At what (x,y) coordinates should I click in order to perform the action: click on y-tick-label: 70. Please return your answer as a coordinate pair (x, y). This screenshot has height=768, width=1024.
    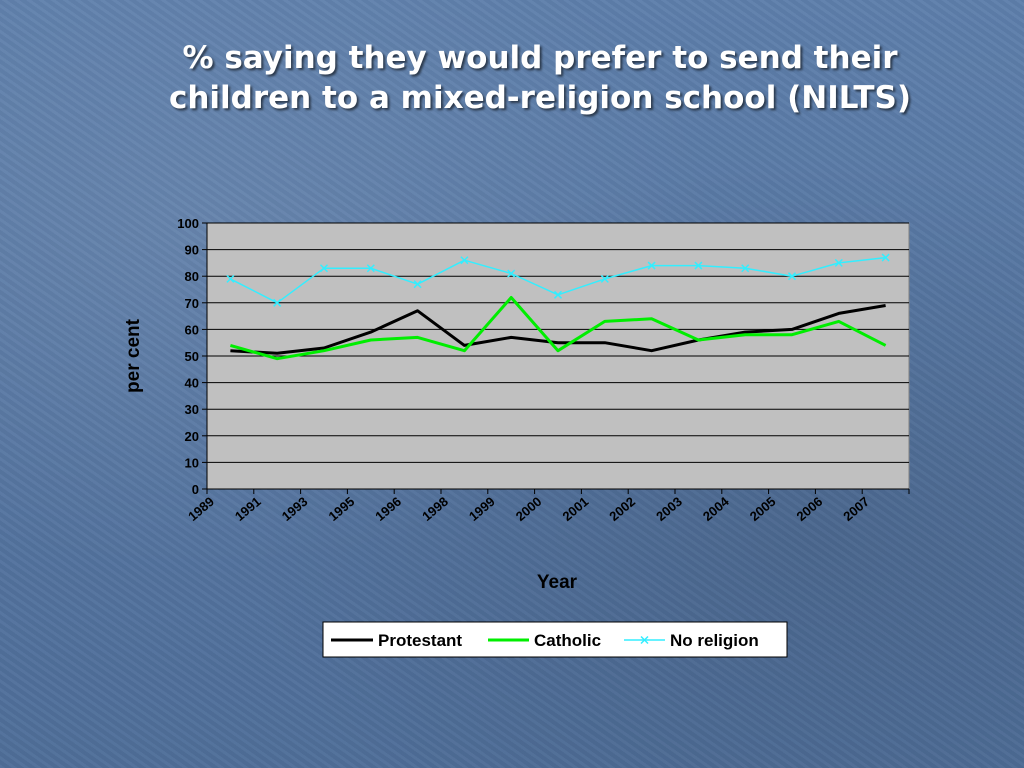
    Looking at the image, I should click on (192, 303).